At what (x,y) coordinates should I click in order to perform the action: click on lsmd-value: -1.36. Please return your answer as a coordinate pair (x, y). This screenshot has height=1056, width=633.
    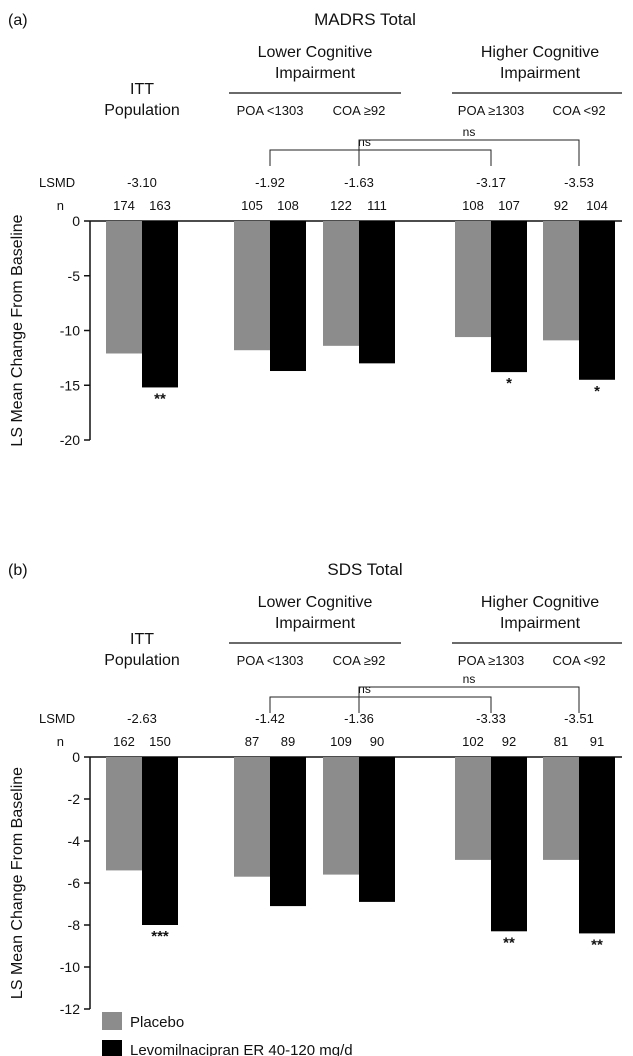
    Looking at the image, I should click on (359, 718).